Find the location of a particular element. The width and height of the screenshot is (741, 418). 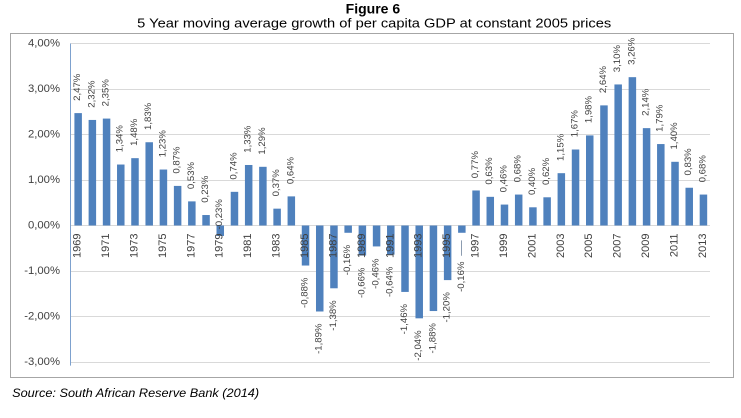

svg-text: 1,15% is located at coordinates (560, 147).